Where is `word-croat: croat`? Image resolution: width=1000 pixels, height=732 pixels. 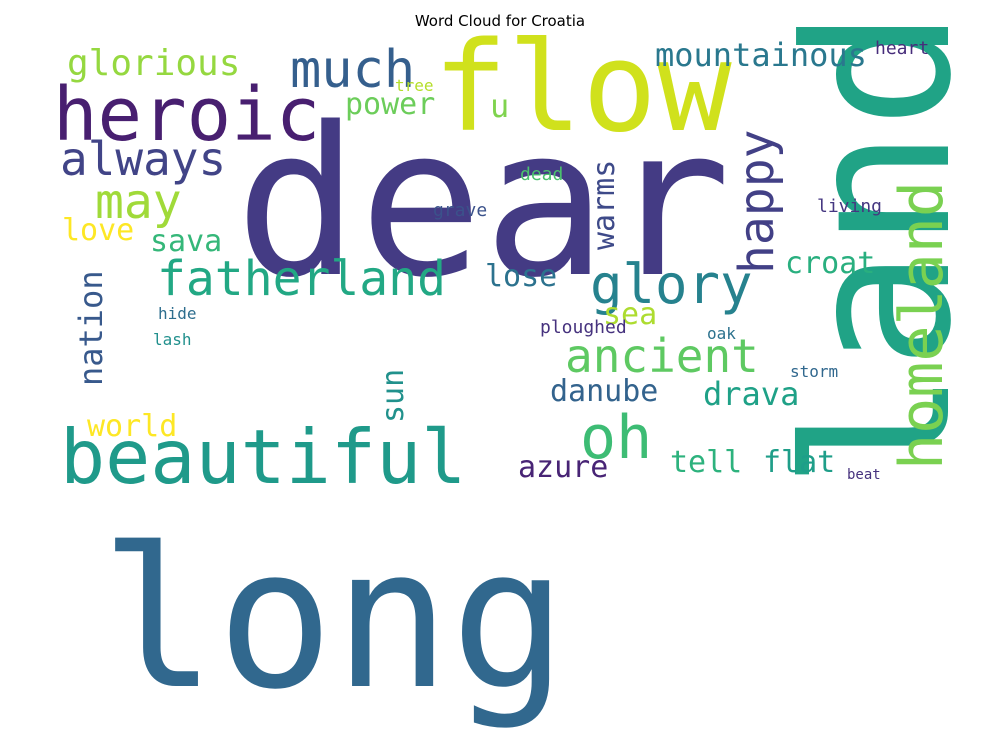
word-croat: croat is located at coordinates (830, 263).